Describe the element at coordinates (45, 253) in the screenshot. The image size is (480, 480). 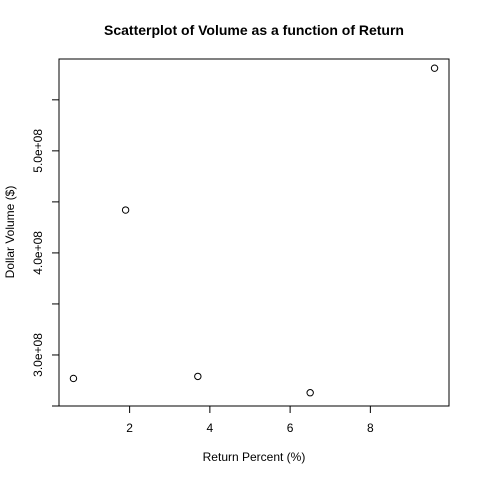
I see `y-axis: 3.0e+08 4.0e+08 5.0e+08` at that location.